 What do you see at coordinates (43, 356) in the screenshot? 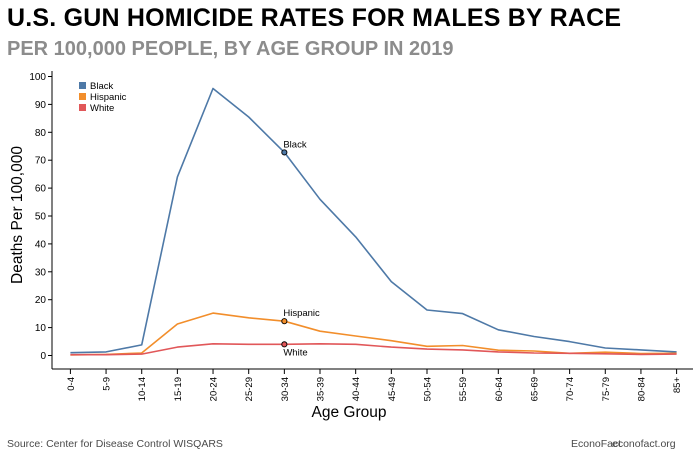
I see `y-tick-label: 0` at bounding box center [43, 356].